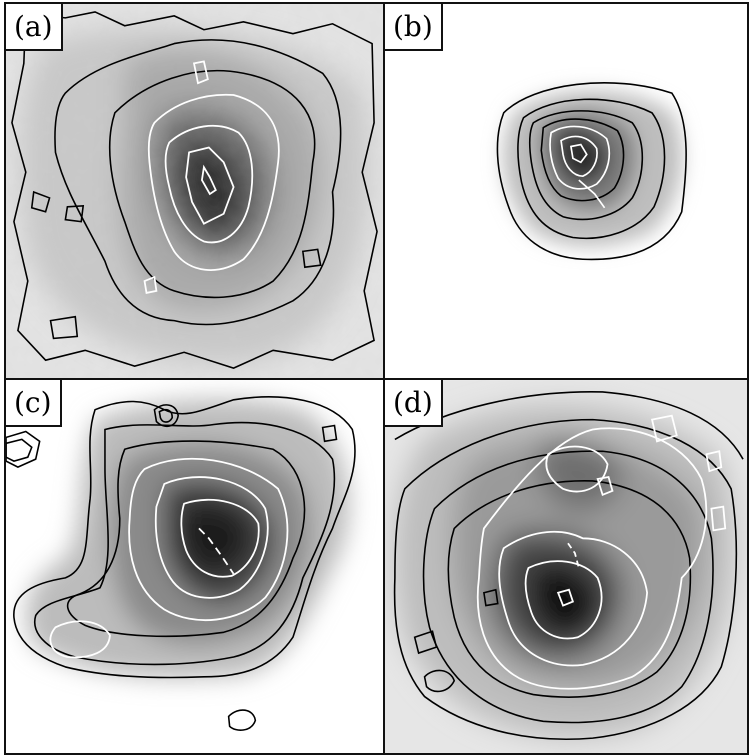  Describe the element at coordinates (580, 167) in the screenshot. I see `panel-b-white-contours` at that location.